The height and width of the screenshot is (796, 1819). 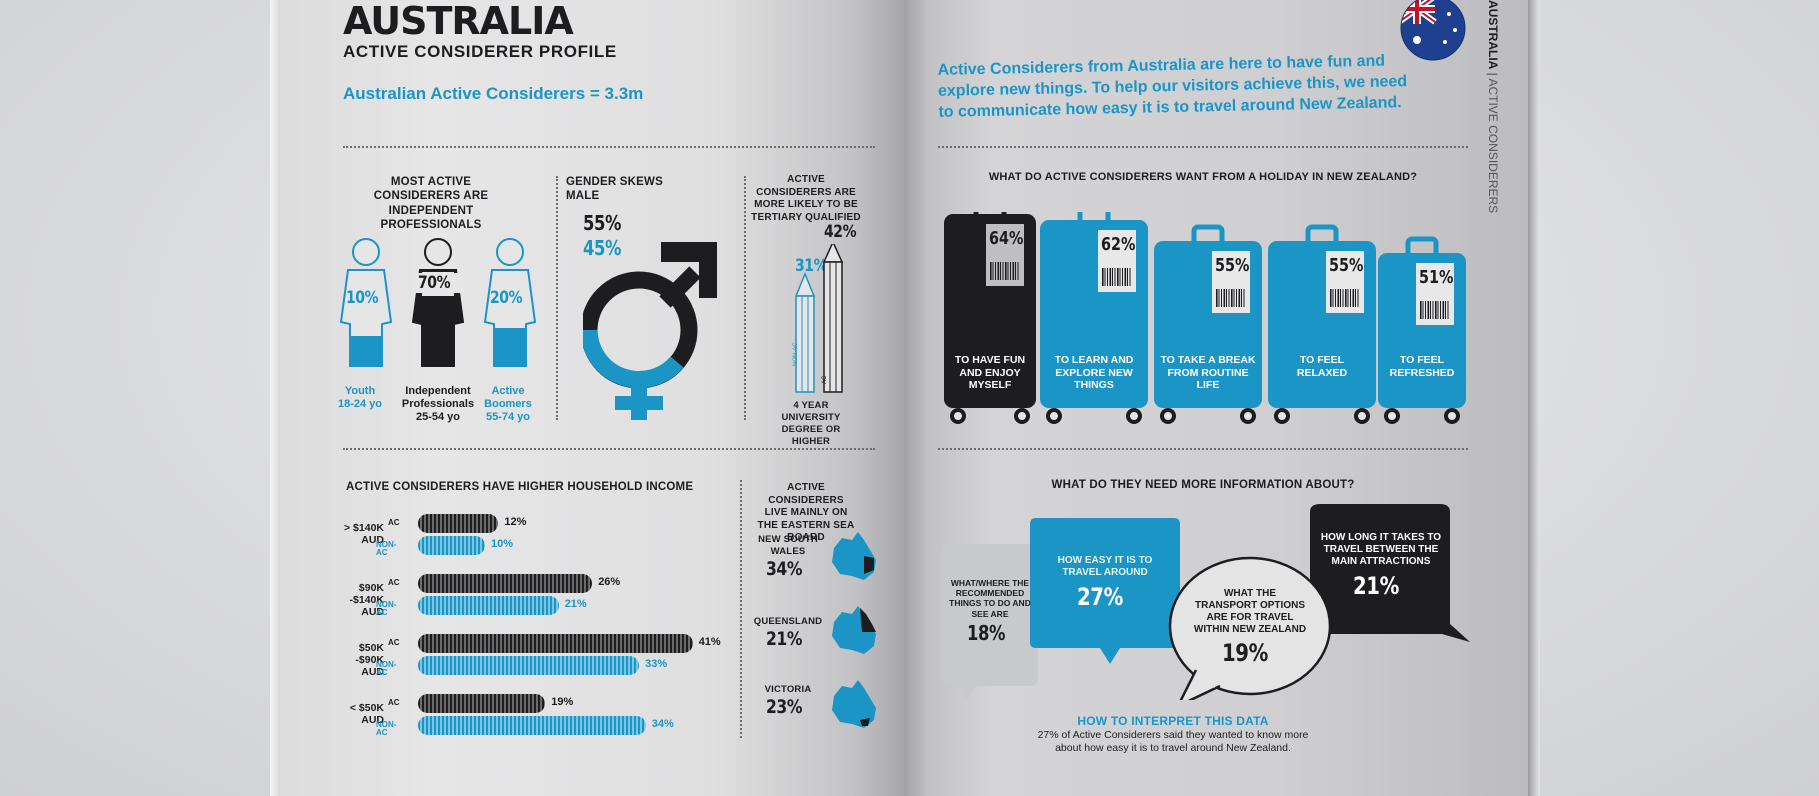 I want to click on tertiary-caption: 4 YEAR UNIVERSITY DEGREE OR HIGHER, so click(x=811, y=423).